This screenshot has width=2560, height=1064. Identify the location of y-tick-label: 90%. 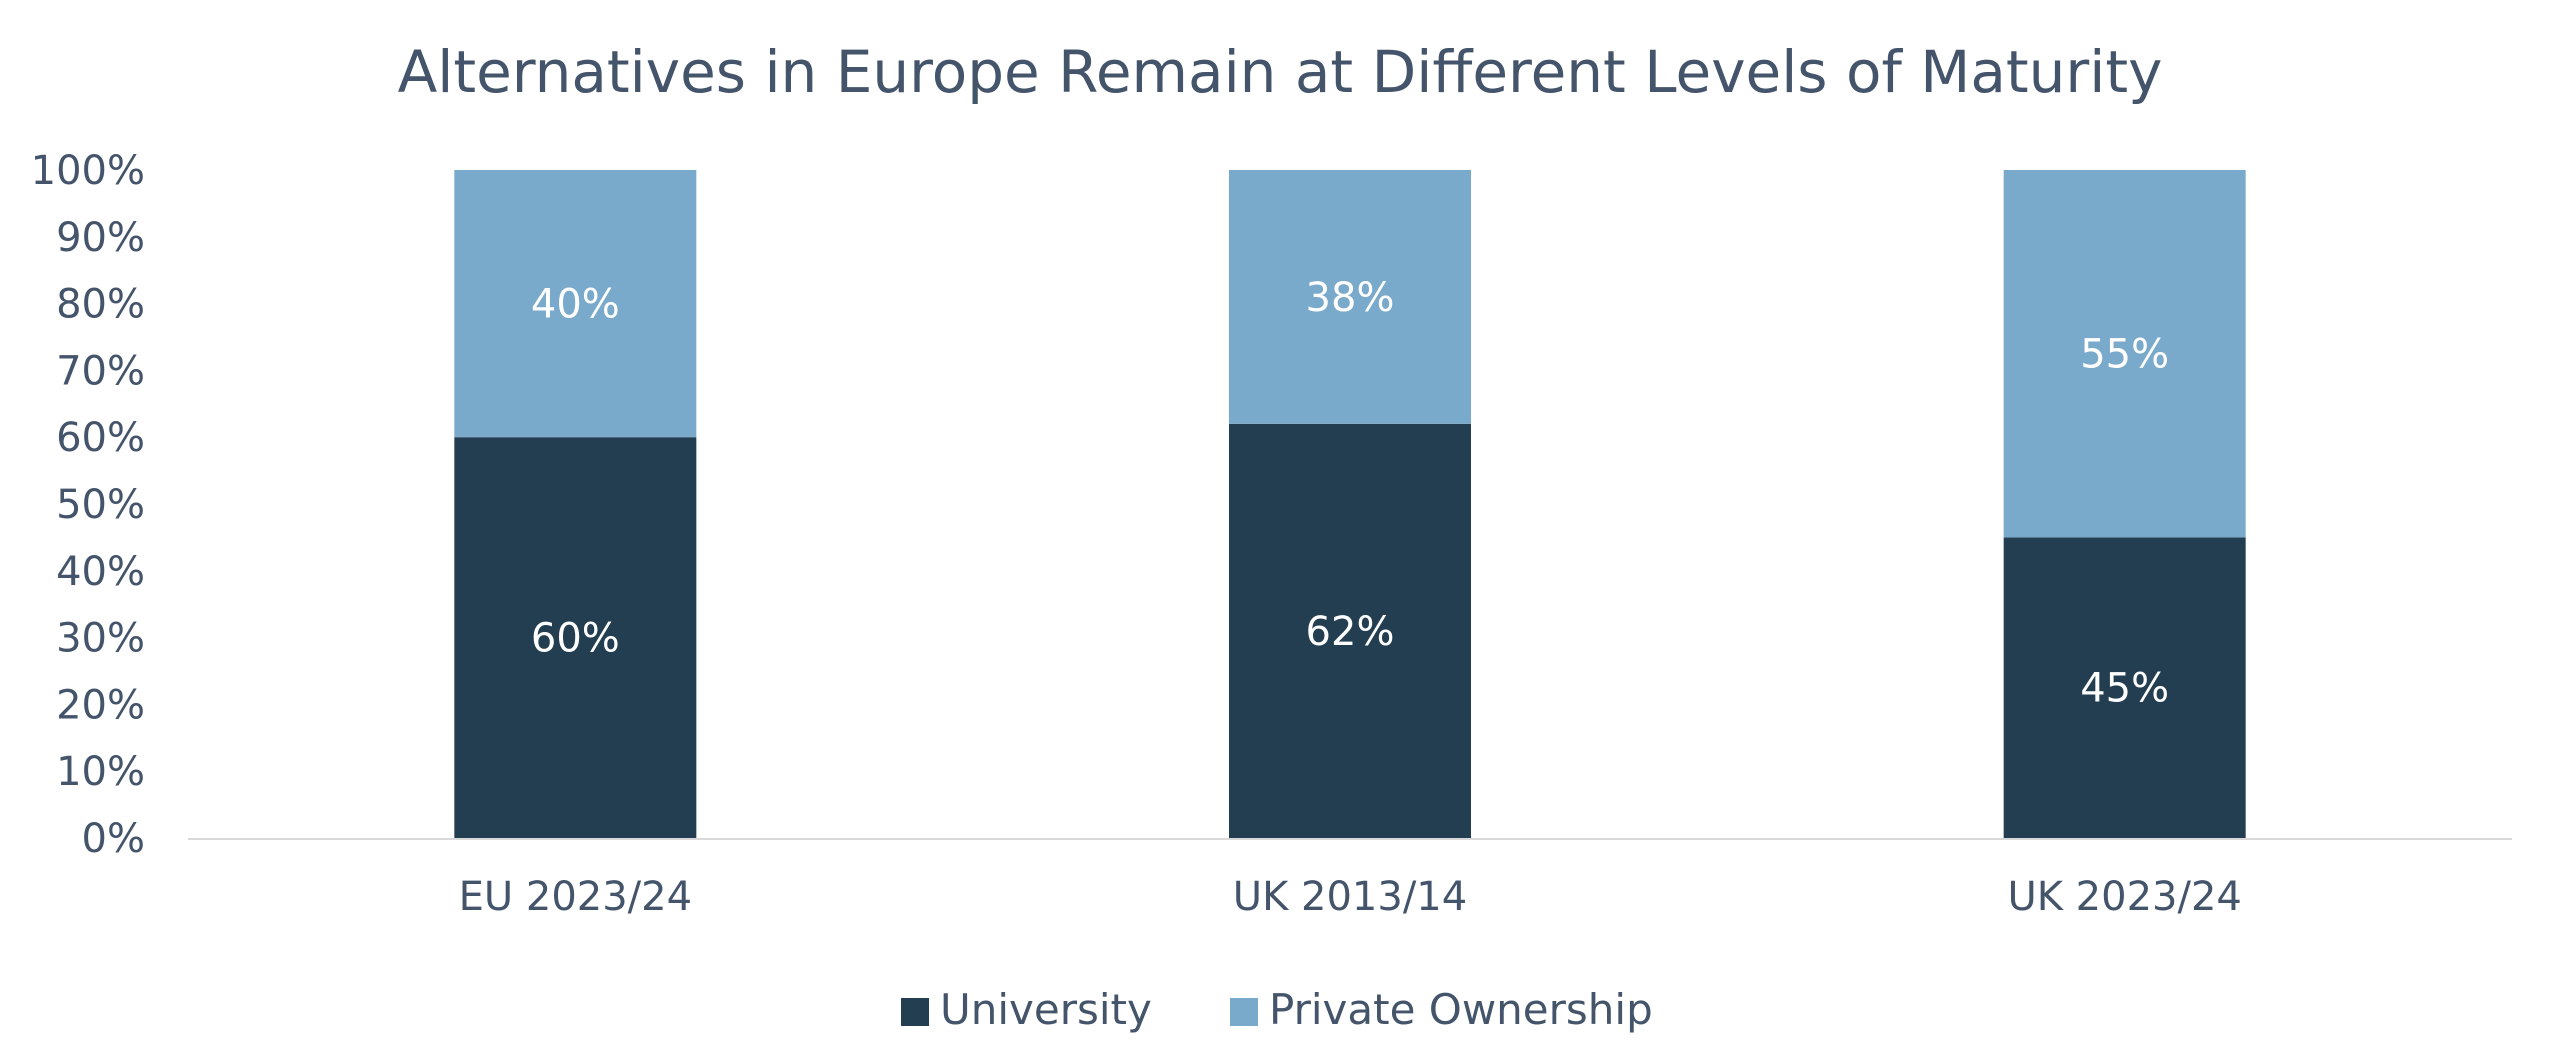
(100, 238).